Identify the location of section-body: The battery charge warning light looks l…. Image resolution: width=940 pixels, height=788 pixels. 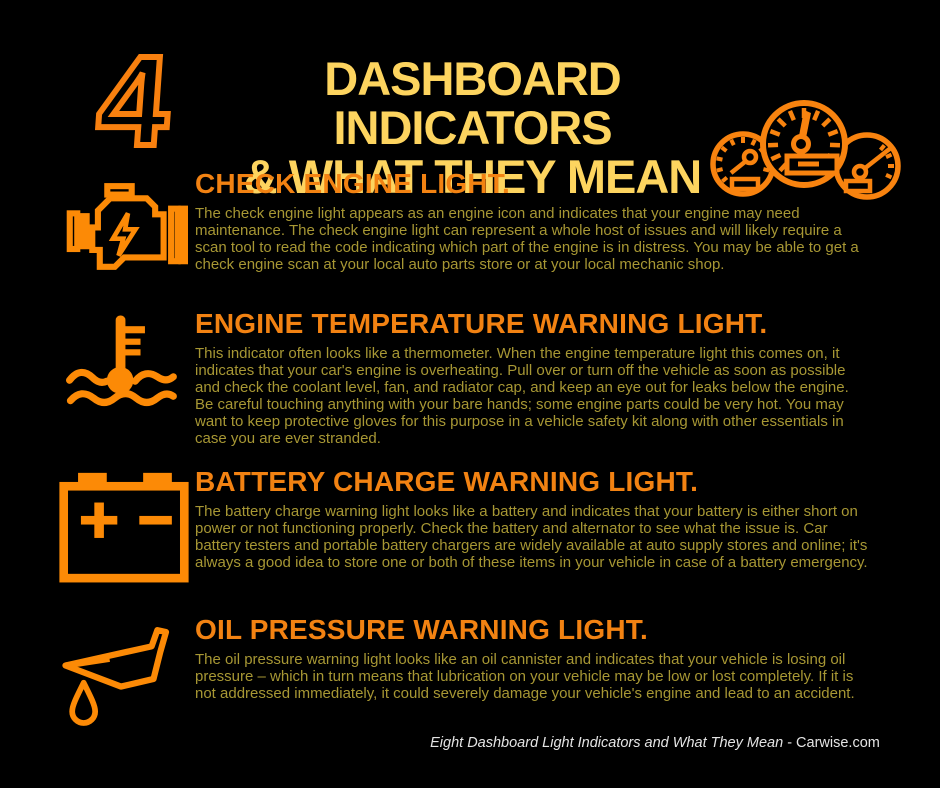
(531, 537).